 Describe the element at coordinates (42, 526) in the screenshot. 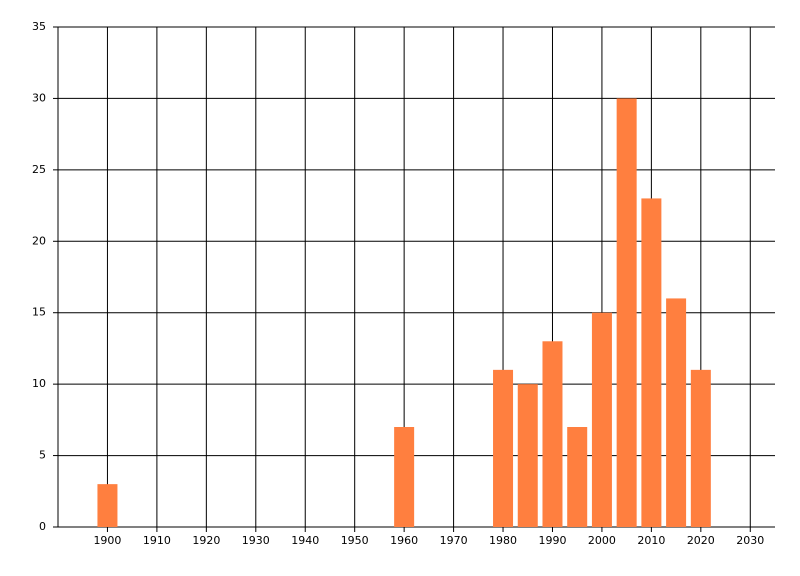

I see `y-tick-label: 0` at that location.